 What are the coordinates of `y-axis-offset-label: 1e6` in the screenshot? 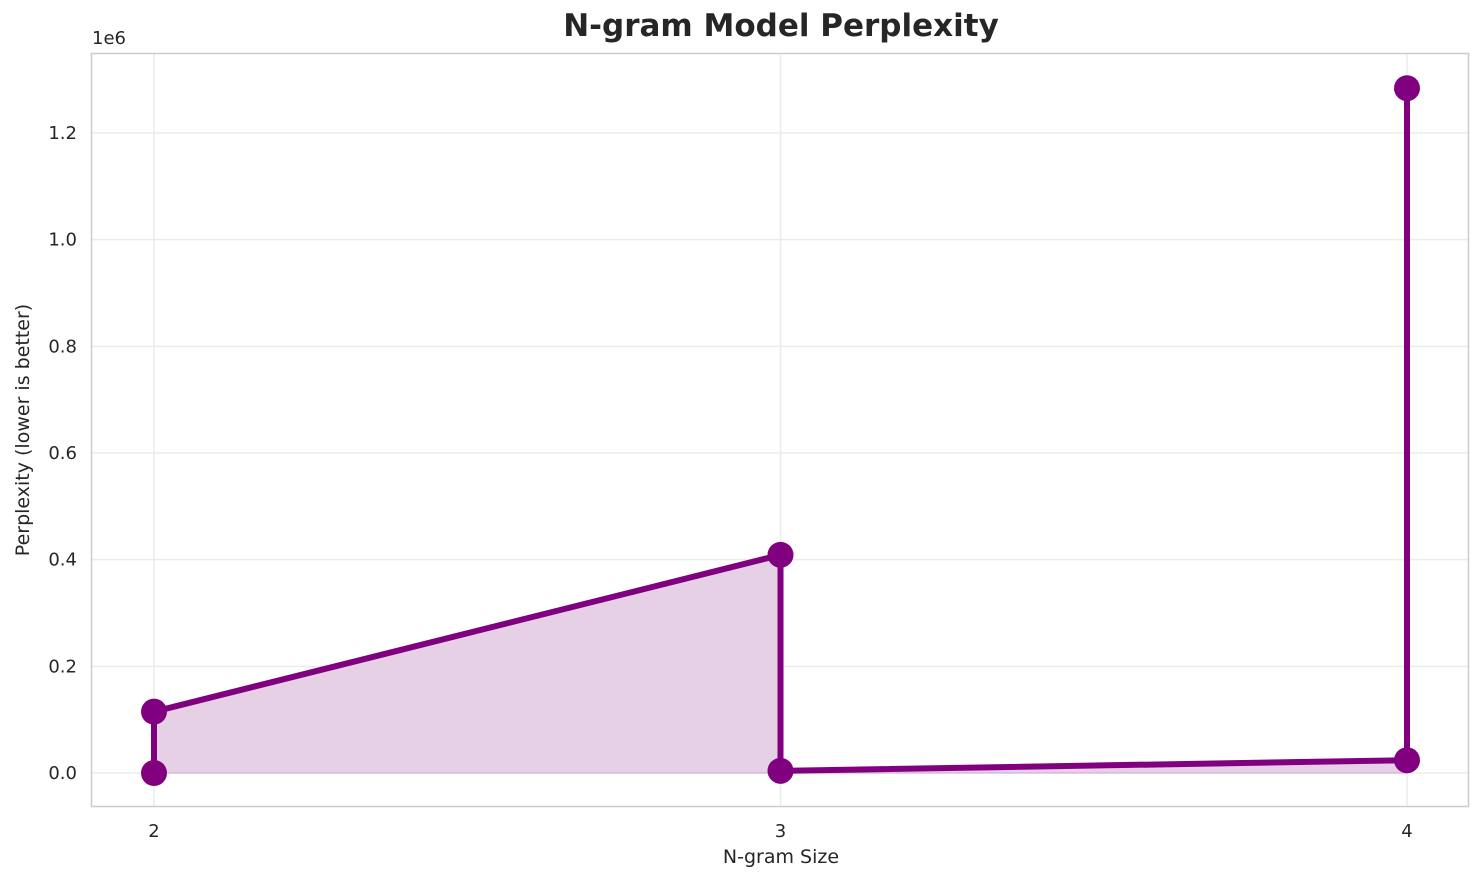 It's located at (109, 38).